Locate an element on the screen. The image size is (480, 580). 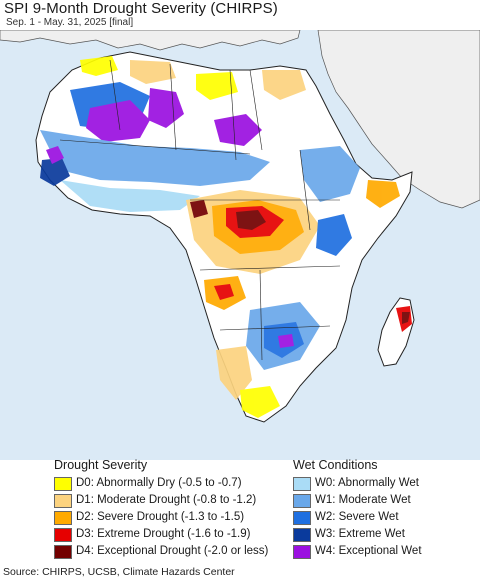
wet-patch-sahel-w1 is located at coordinates (155, 158).